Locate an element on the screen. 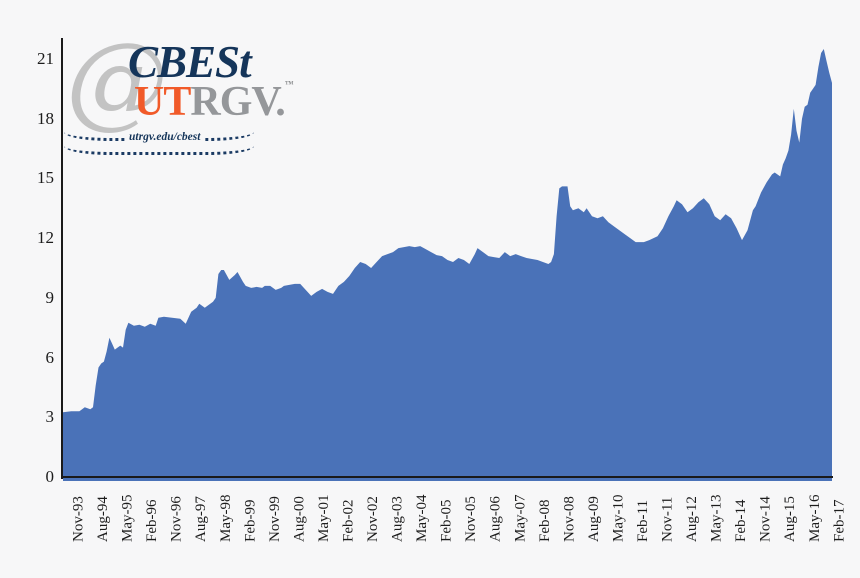 This screenshot has height=578, width=860. x-tick-label: May-13 is located at coordinates (716, 518).